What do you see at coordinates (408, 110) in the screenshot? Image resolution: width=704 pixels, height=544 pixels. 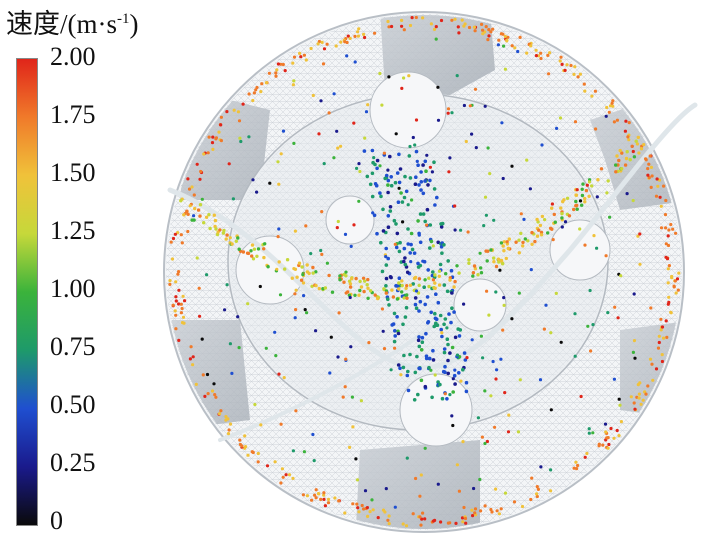 I see `disk-hole` at bounding box center [408, 110].